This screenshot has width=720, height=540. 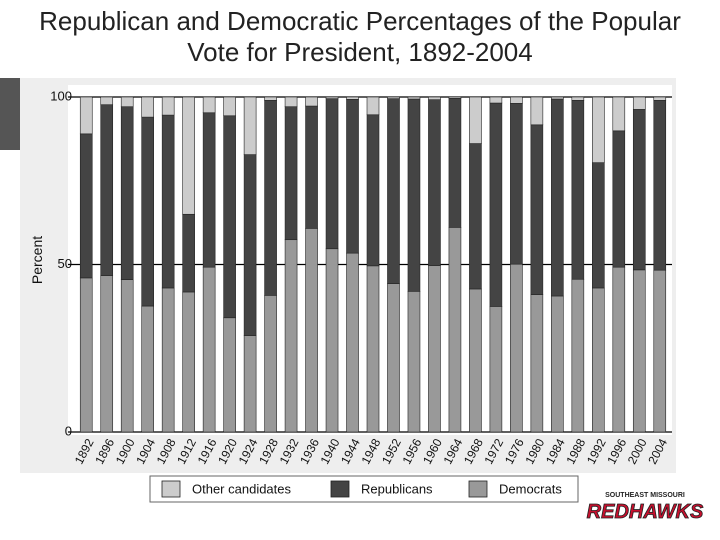 What do you see at coordinates (645, 495) in the screenshot?
I see `logo-top: SOUTHEAST MISSOURI` at bounding box center [645, 495].